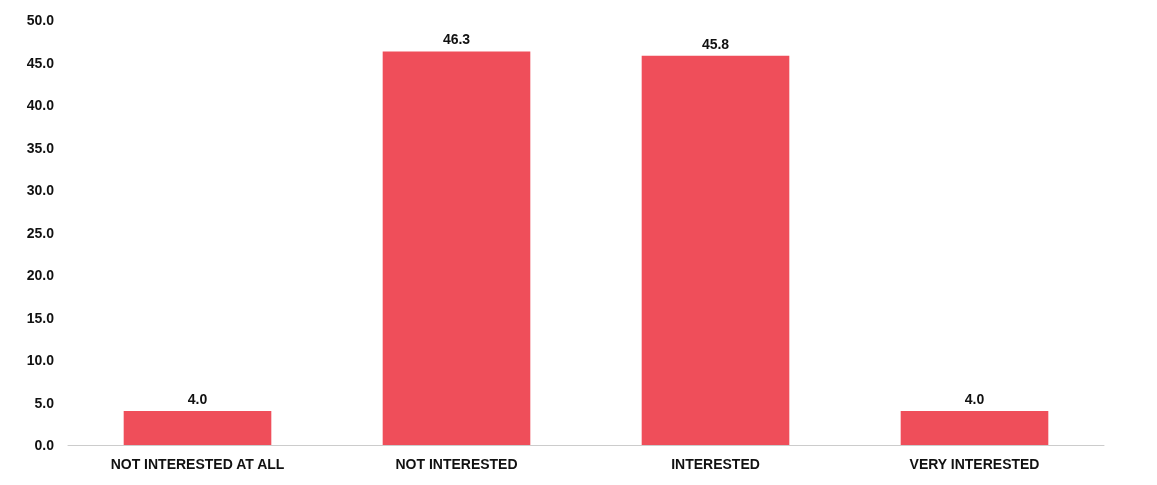 The height and width of the screenshot is (485, 1157). What do you see at coordinates (974, 464) in the screenshot?
I see `x-tick-label: VERY INTERESTED` at bounding box center [974, 464].